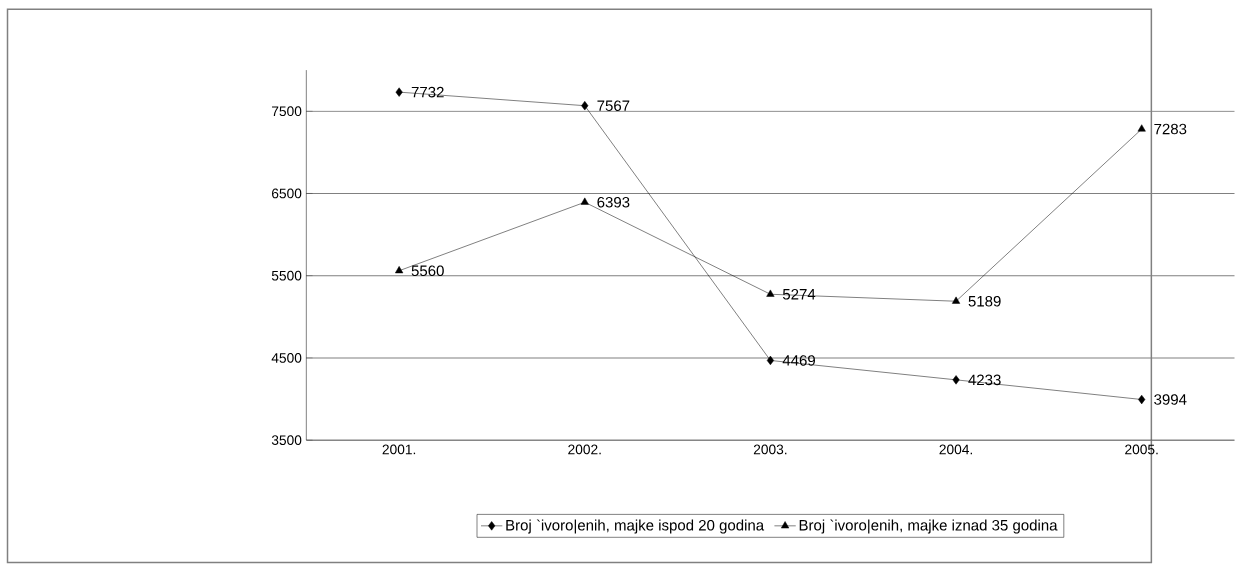 Image resolution: width=1235 pixels, height=570 pixels. I want to click on legend-label: Broj `ivoro|enih, majke iznad 35 godina, so click(928, 526).